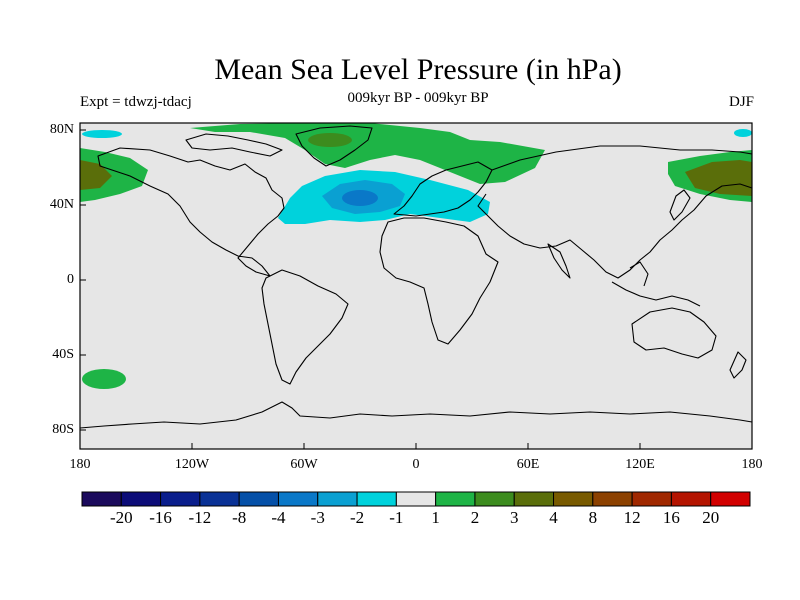  What do you see at coordinates (418, 98) in the screenshot?
I see `chart-subtitle: 009kyr BP - 009kyr BP` at bounding box center [418, 98].